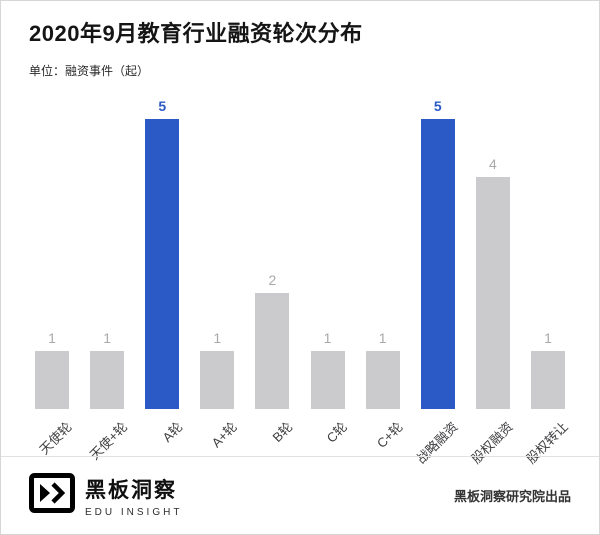 The width and height of the screenshot is (600, 535). What do you see at coordinates (300, 495) in the screenshot?
I see `footer: 黑板洞察 EDU INSIGHT 黑板洞察研究院出品` at bounding box center [300, 495].